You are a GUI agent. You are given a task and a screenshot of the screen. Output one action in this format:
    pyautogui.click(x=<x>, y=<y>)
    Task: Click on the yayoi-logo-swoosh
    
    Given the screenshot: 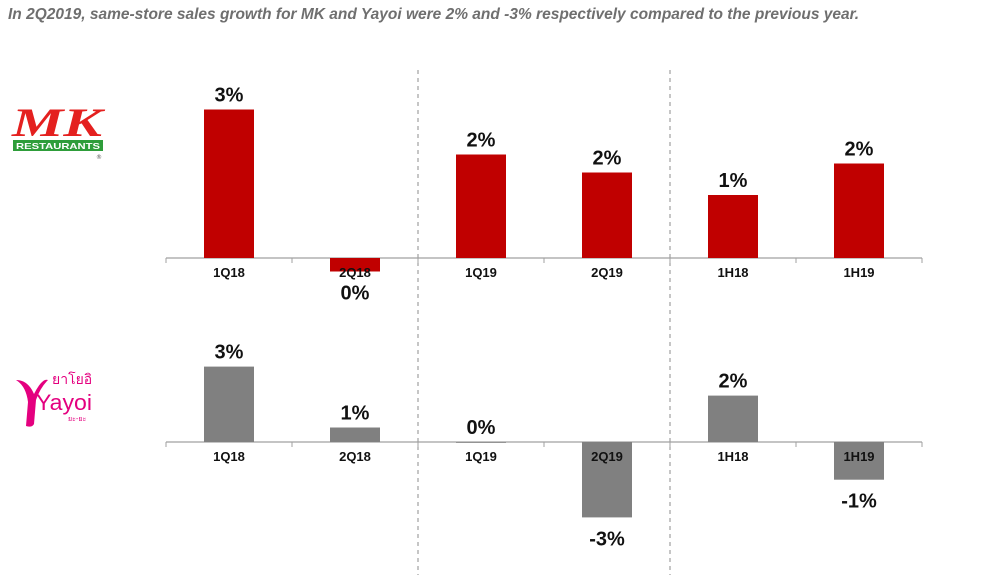 What is the action you would take?
    pyautogui.click(x=32, y=403)
    